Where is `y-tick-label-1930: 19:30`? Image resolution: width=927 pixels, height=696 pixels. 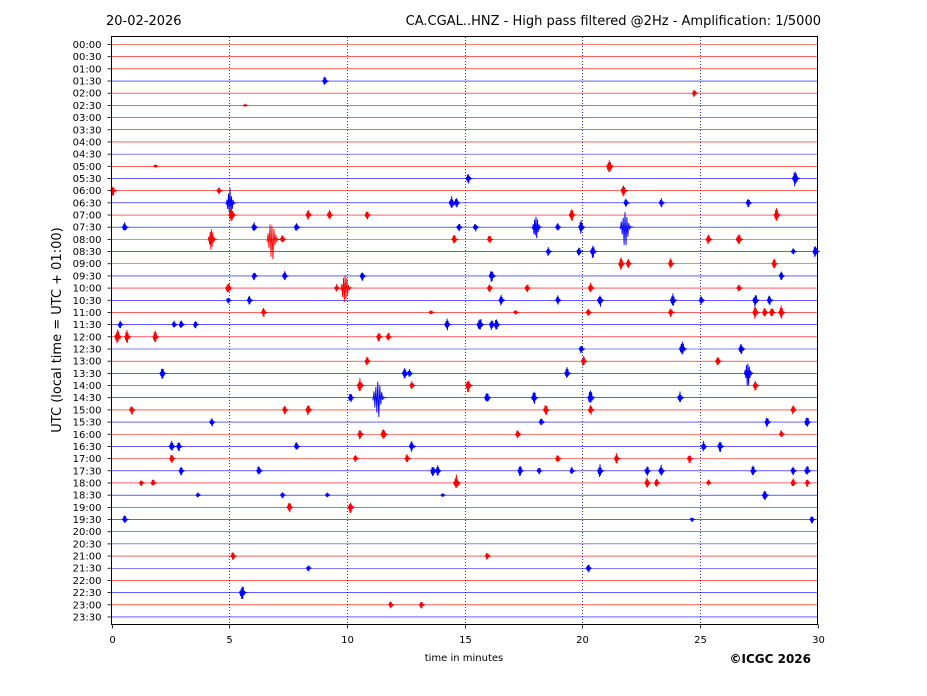 y-tick-label-1930: 19:30 is located at coordinates (87, 520).